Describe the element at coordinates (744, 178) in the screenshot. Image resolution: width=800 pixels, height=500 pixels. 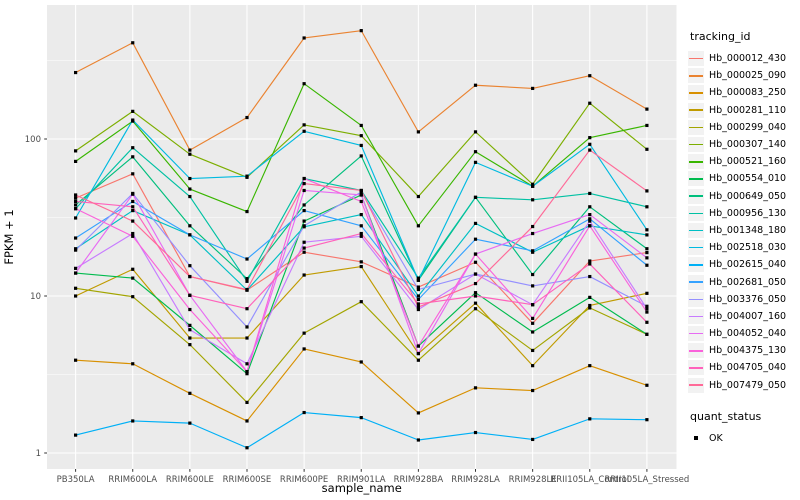
I see `legend-item-Hb_000554_010: Hb_000554_010` at that location.